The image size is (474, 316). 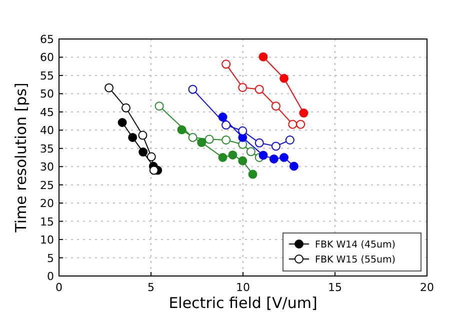 I want to click on y-tick-label: 45, so click(x=47, y=112).